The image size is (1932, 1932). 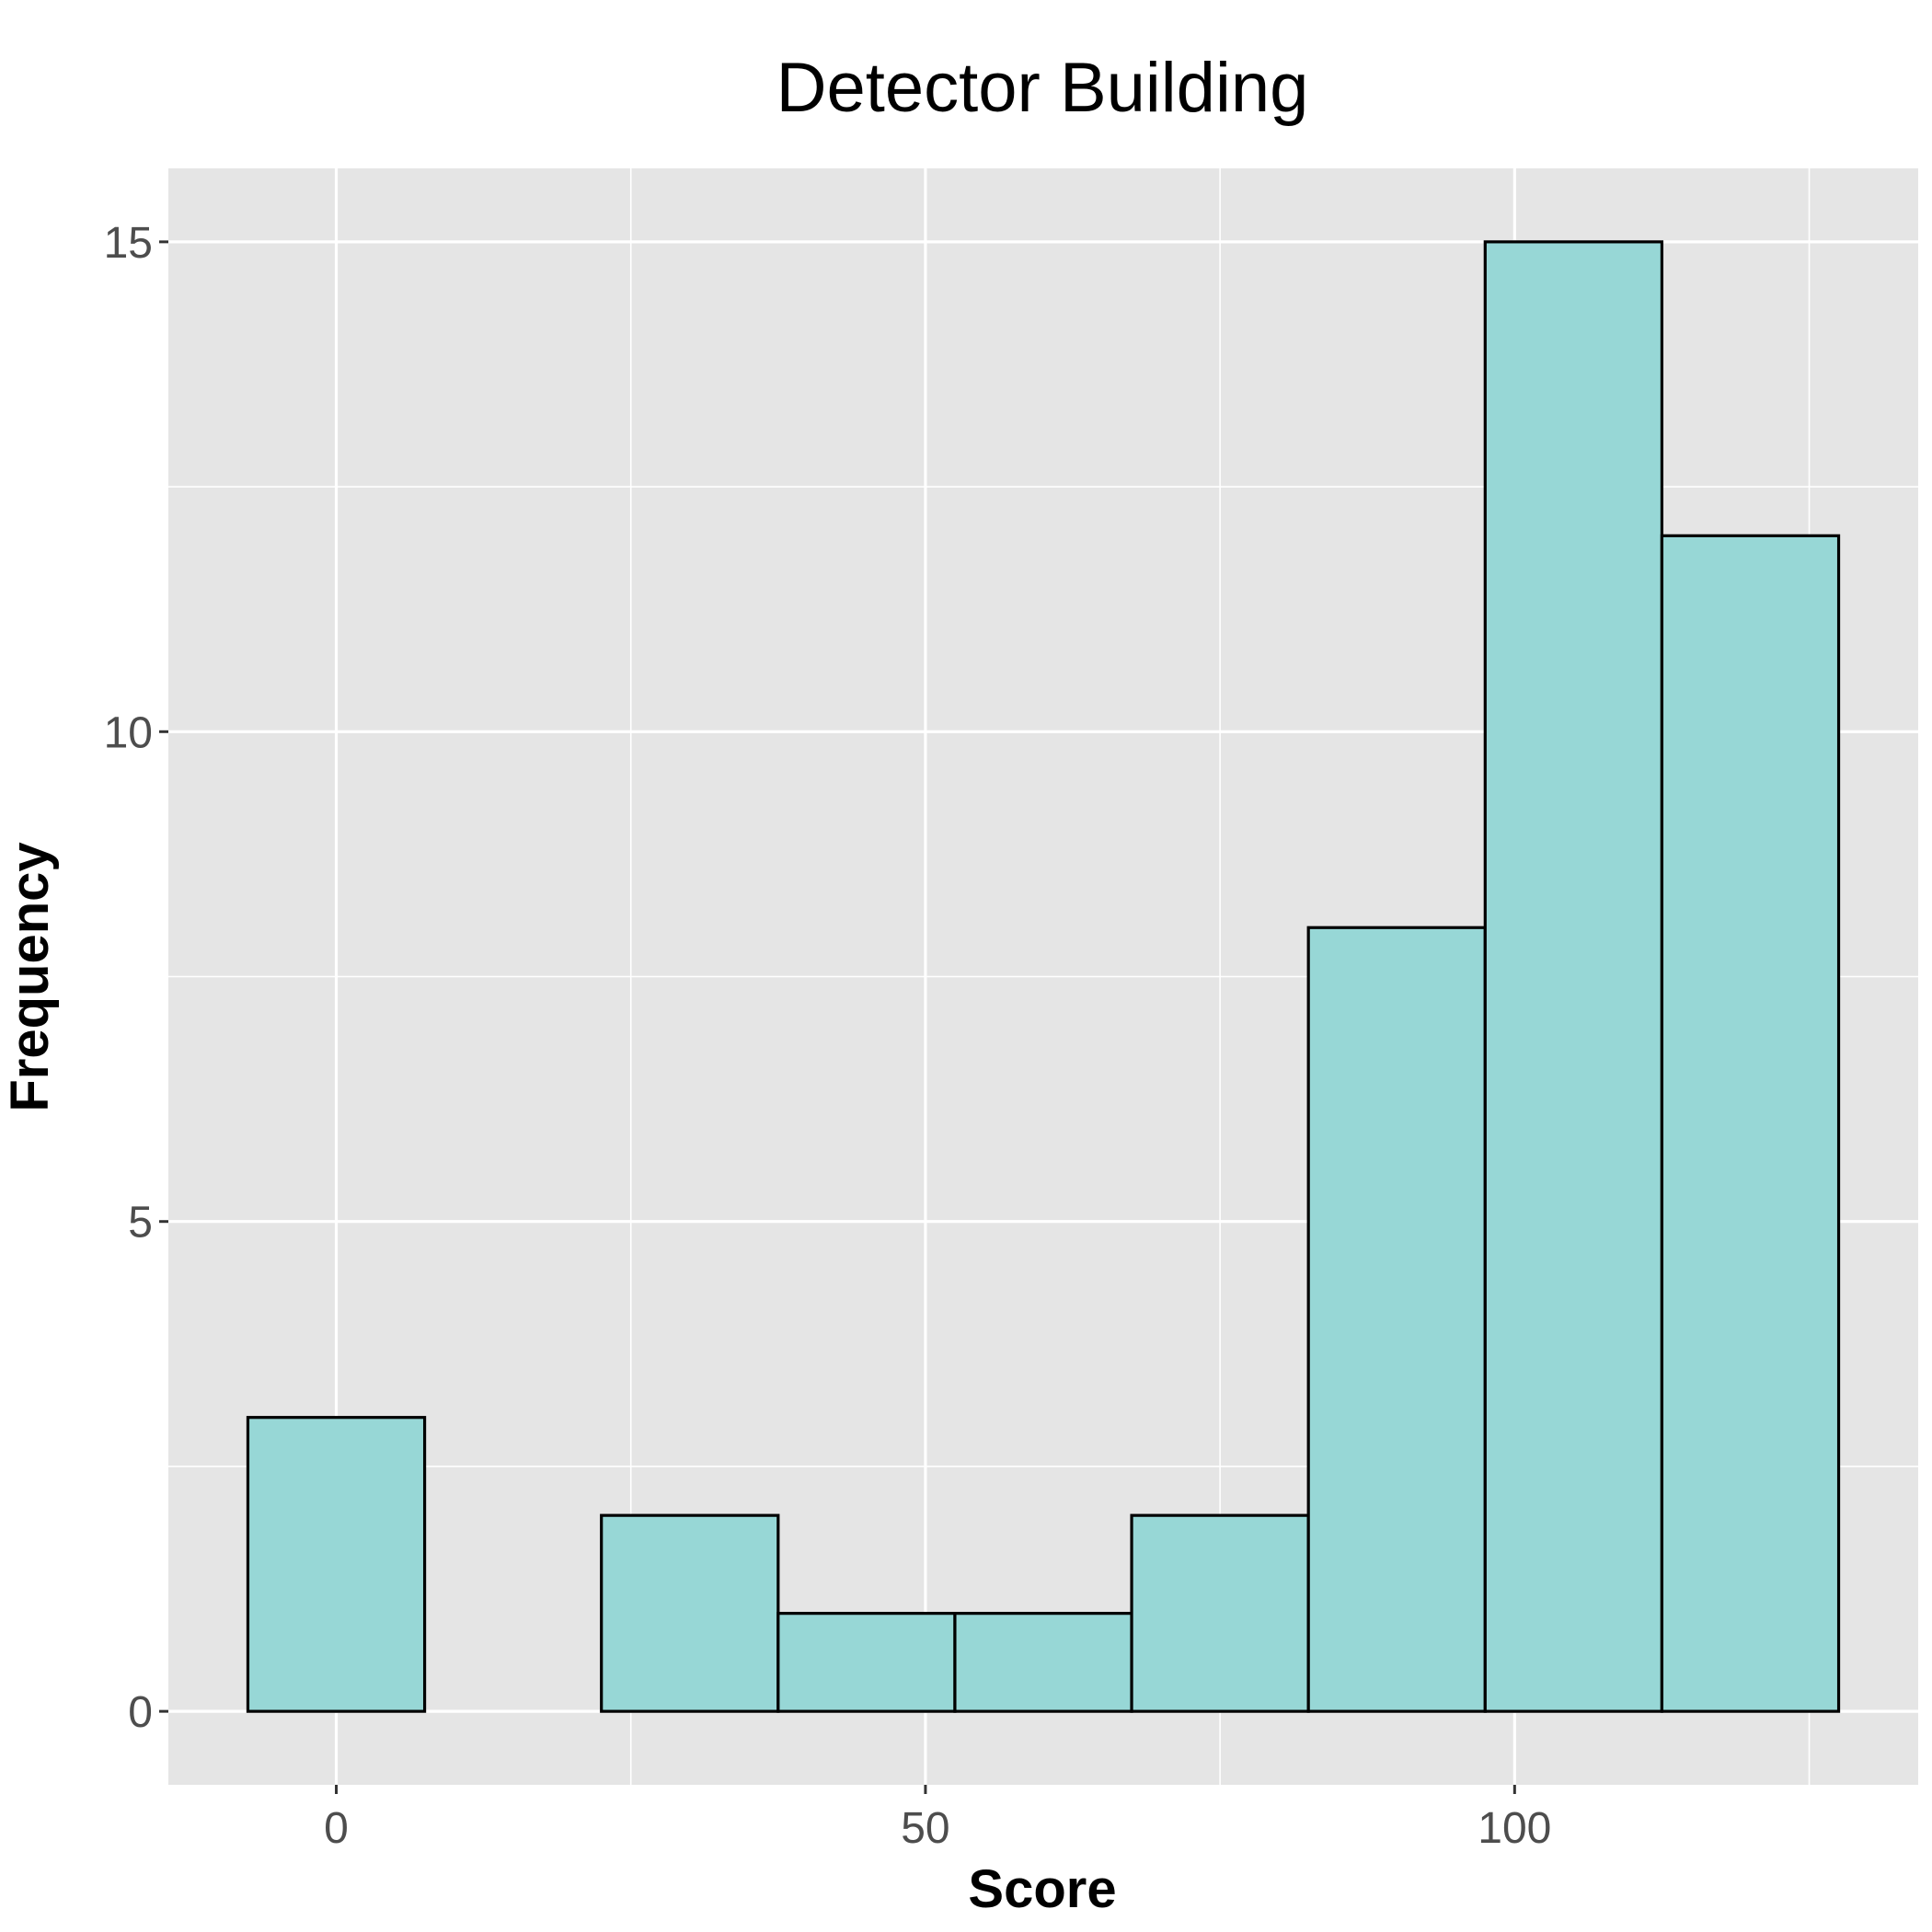 I want to click on x-tick-label: 100, so click(x=1514, y=1828).